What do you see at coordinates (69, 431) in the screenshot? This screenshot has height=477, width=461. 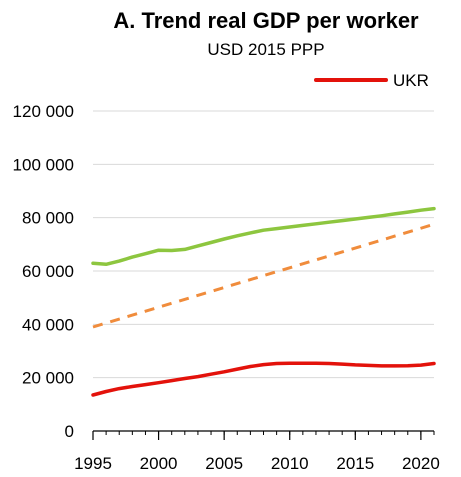 I see `y-tick-label: 0` at bounding box center [69, 431].